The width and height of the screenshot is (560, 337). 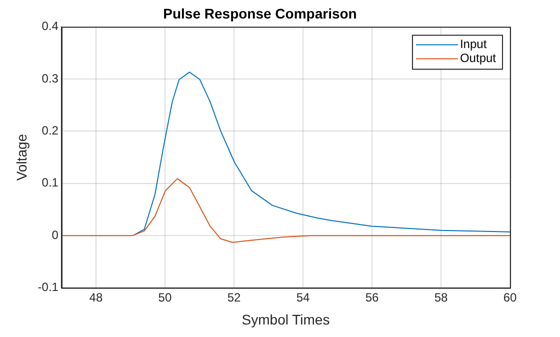 What do you see at coordinates (441, 297) in the screenshot?
I see `x-tick-label: 58` at bounding box center [441, 297].